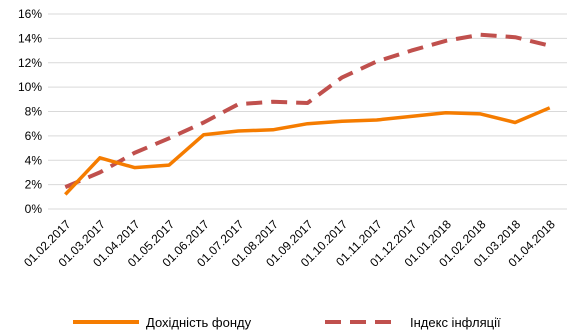 This screenshot has height=334, width=581. Describe the element at coordinates (34, 136) in the screenshot. I see `y-tick-label: 6%` at that location.